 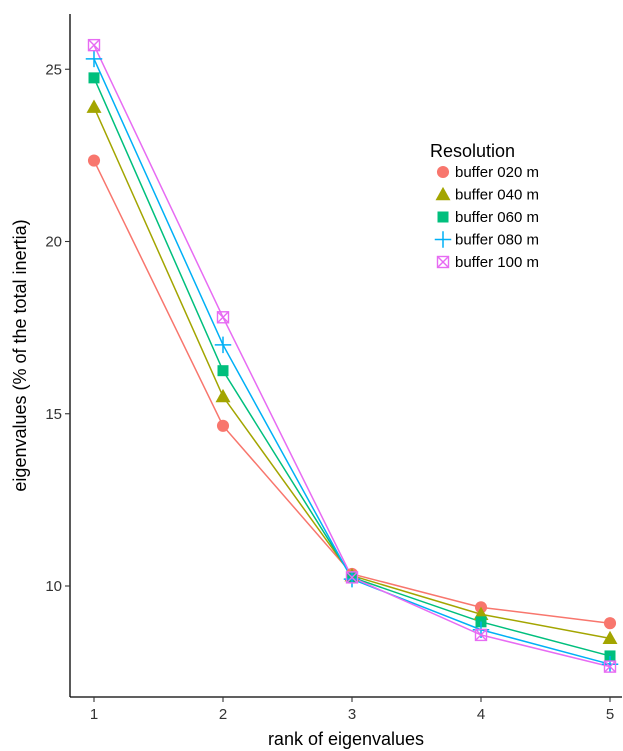 What do you see at coordinates (610, 637) in the screenshot?
I see `data-point-s2-x5` at bounding box center [610, 637].